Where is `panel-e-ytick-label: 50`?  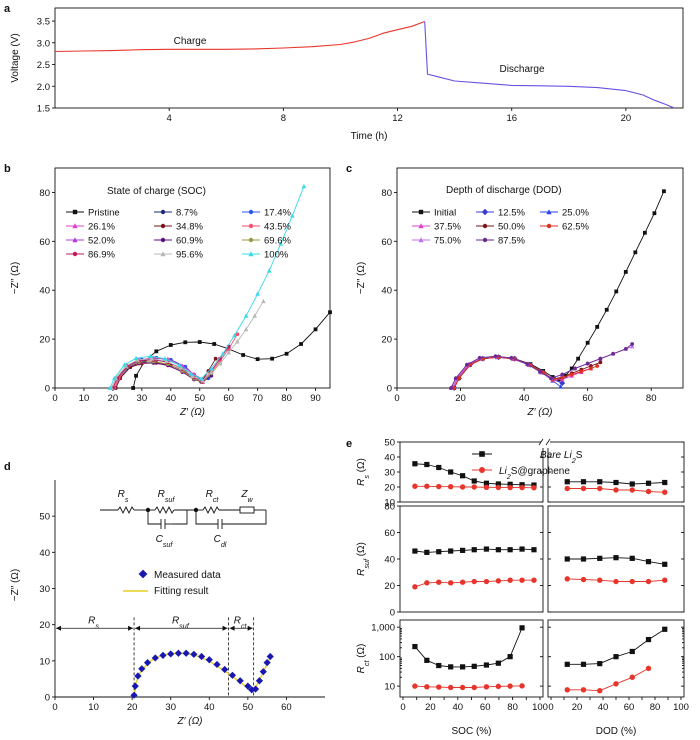 panel-e-ytick-label: 50 is located at coordinates (389, 443).